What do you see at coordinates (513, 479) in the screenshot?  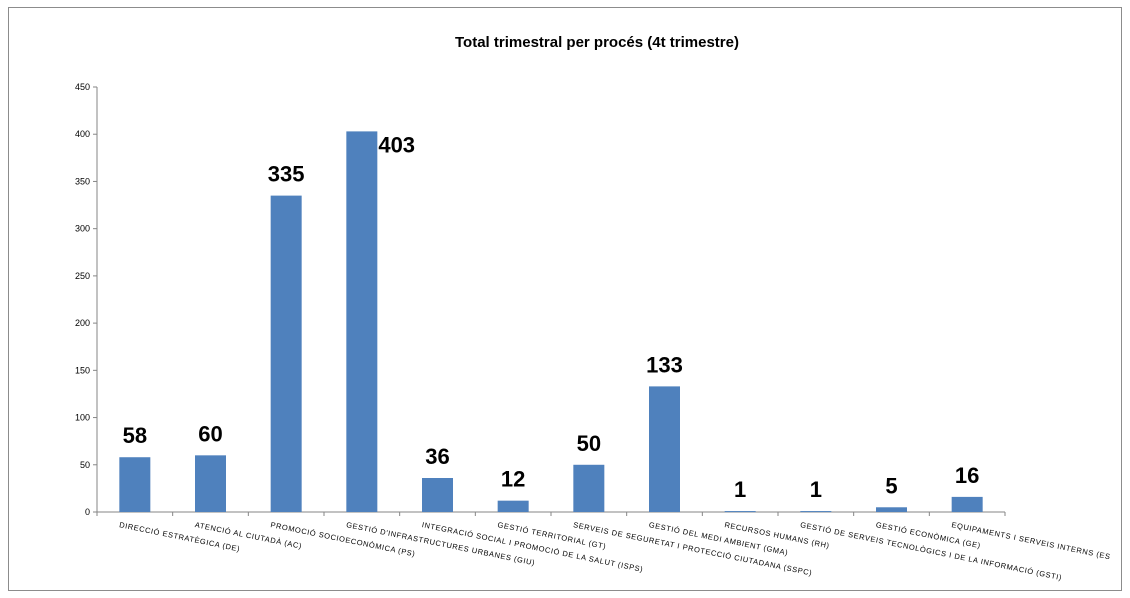 I see `data-label: 12` at bounding box center [513, 479].